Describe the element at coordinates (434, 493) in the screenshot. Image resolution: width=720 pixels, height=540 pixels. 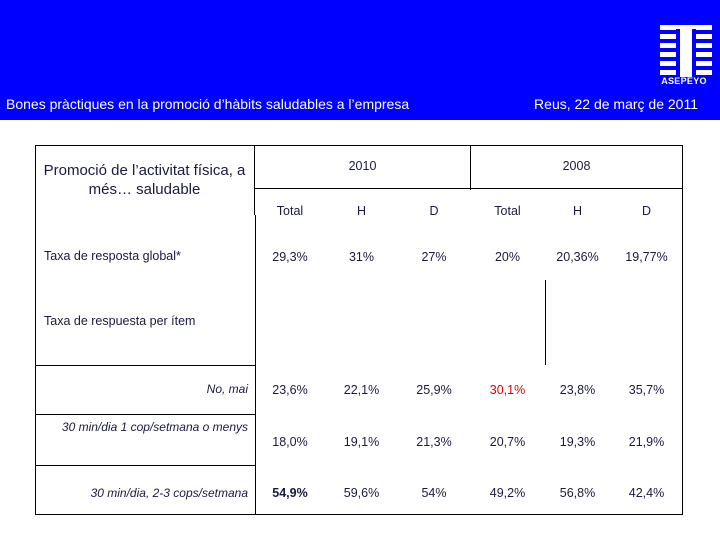
I see `table-cell: 54%` at that location.